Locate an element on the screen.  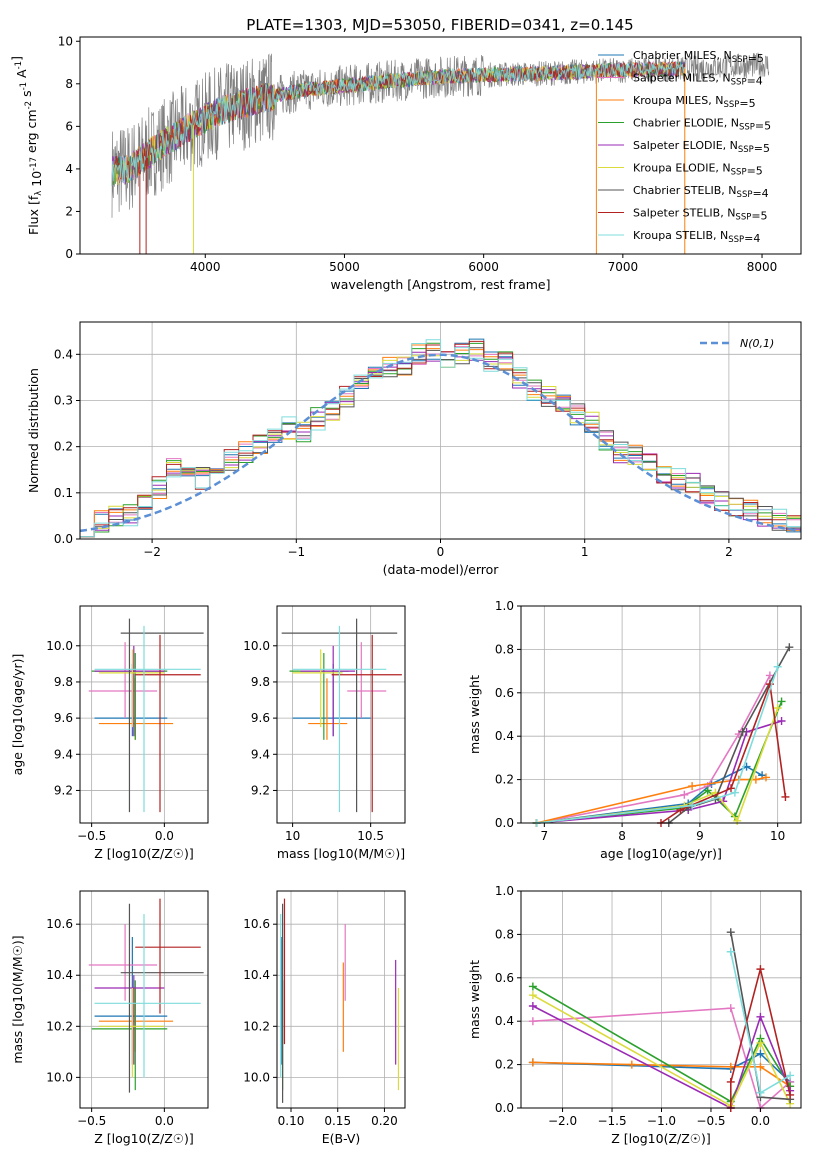
model-spectrum-kroupa-stelib is located at coordinates (398, 123).